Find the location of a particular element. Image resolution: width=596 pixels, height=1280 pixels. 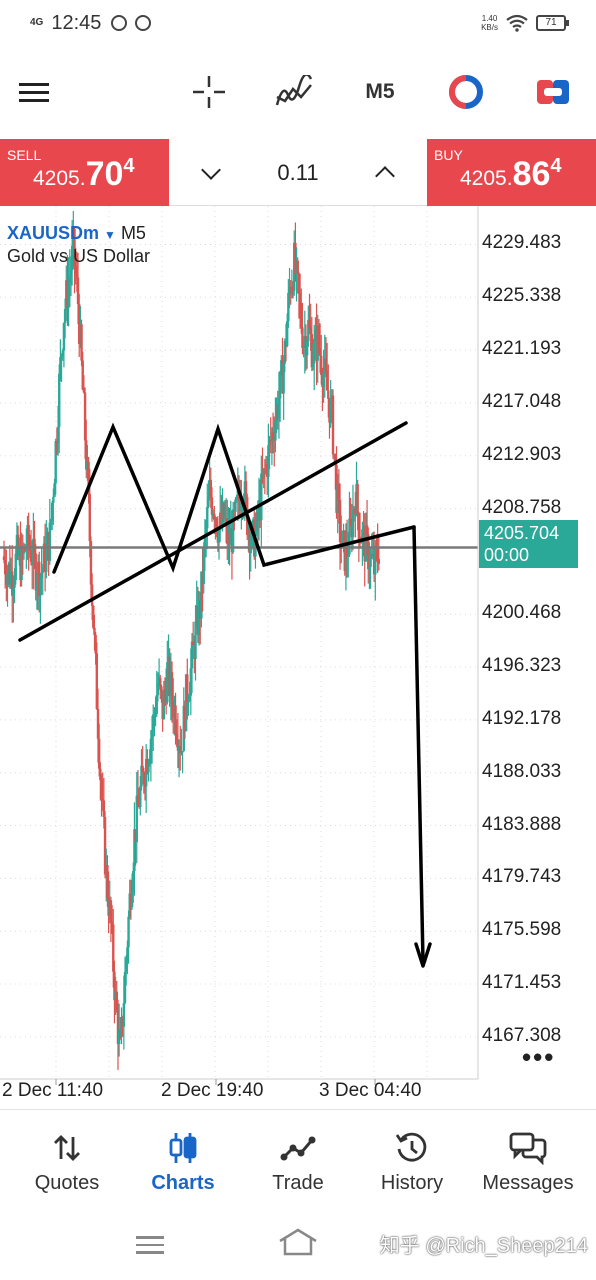

decrease-lot-button is located at coordinates (211, 173).